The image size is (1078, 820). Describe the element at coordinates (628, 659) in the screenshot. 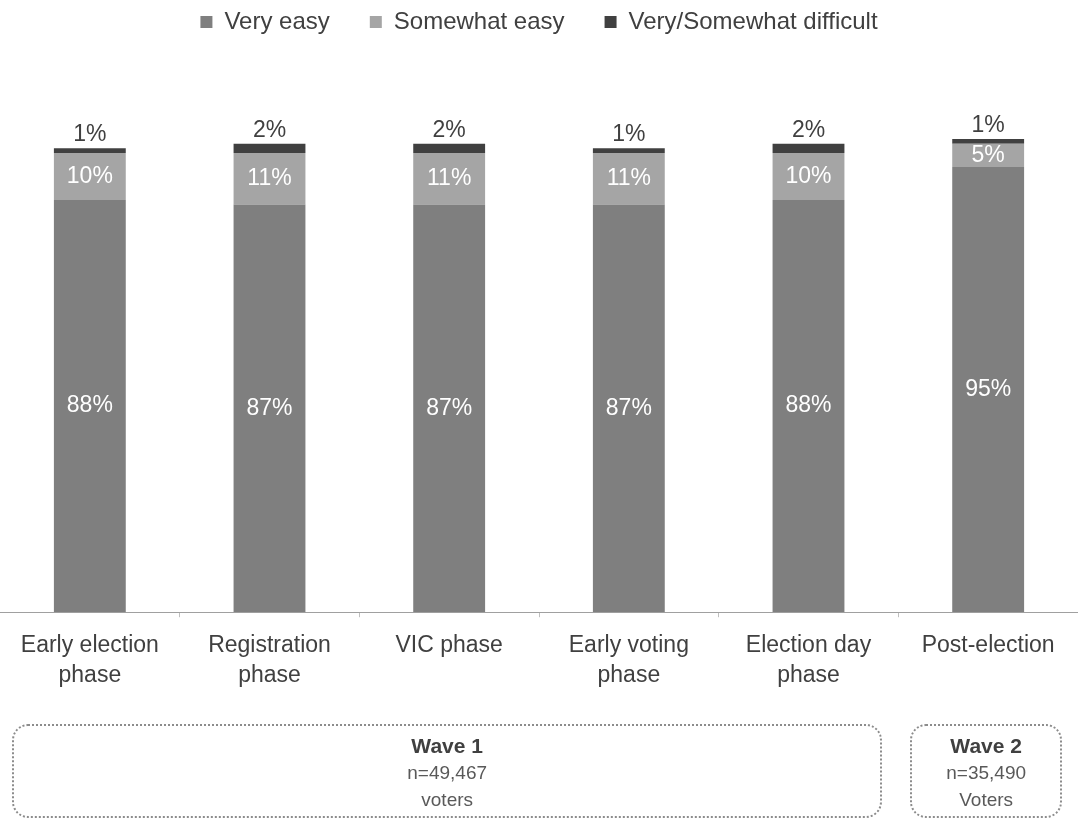

I see `x-tick-label: Early voting phase` at that location.